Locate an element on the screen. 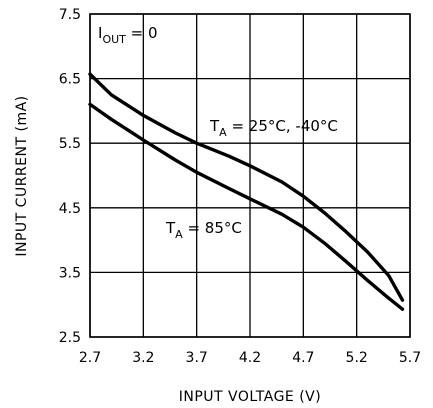  upper-series-annotation-rest: = 25°C, -40°C is located at coordinates (282, 126).